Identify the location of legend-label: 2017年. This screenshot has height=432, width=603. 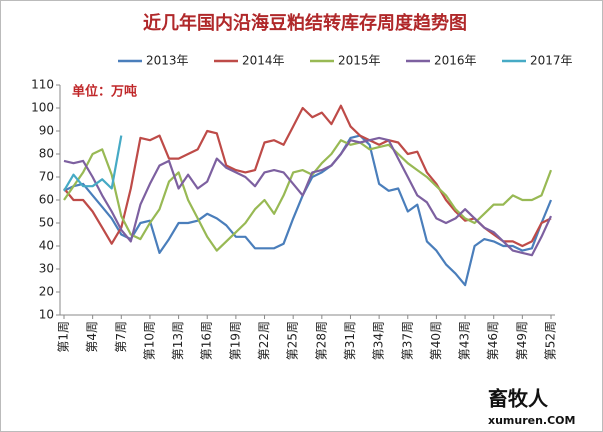
(551, 61).